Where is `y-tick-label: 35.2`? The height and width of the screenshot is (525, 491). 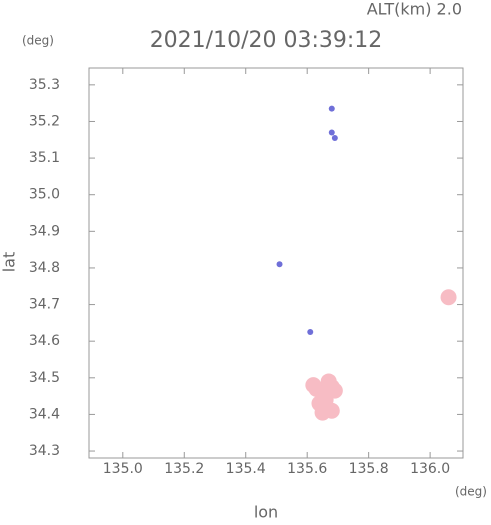 y-tick-label: 35.2 is located at coordinates (44, 121).